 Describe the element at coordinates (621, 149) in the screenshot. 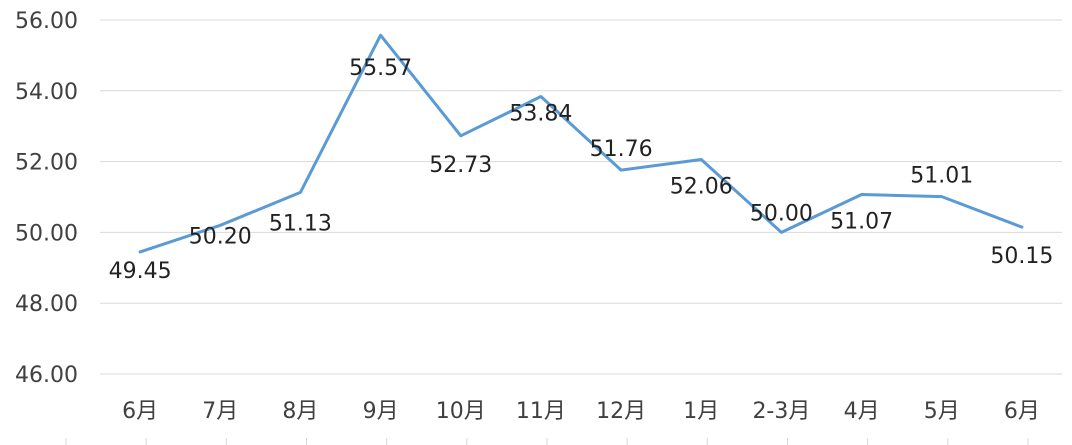

I see `data-label: 51.76` at that location.